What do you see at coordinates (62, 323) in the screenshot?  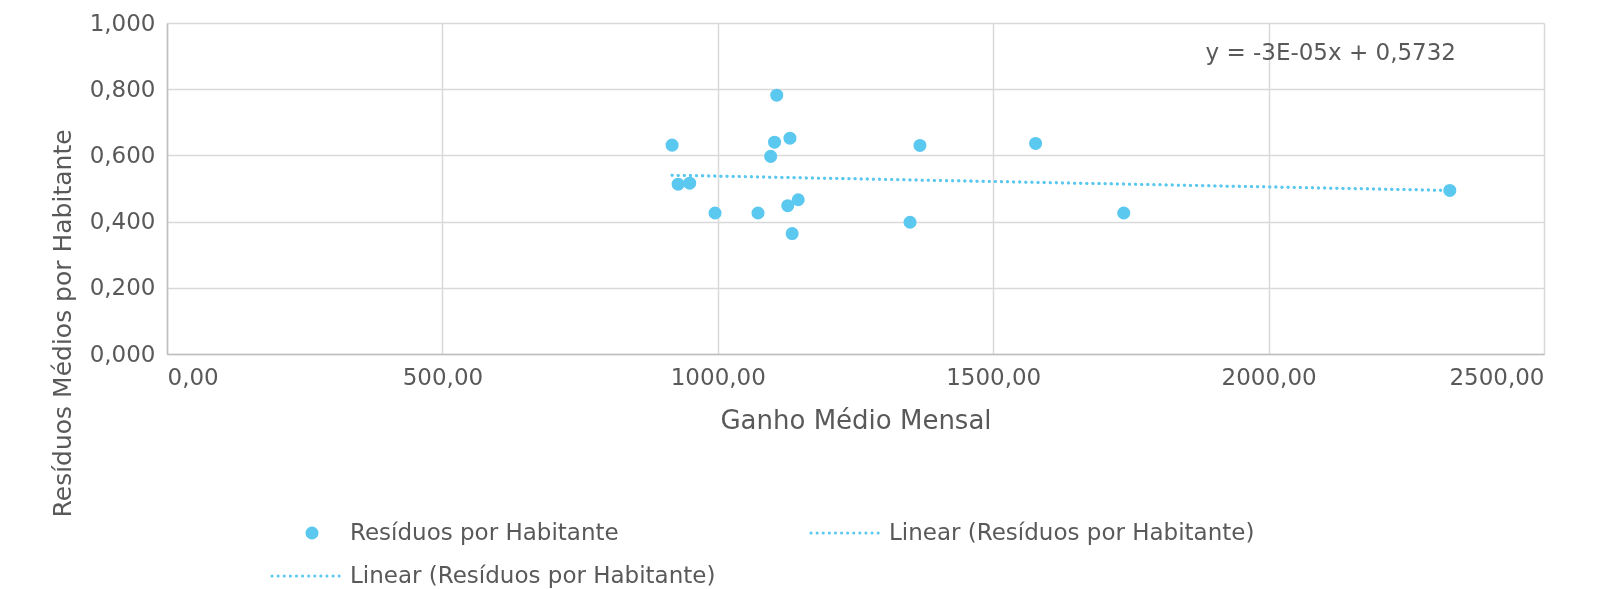 I see `y-axis-title: Resíduos Médios por Habitante` at bounding box center [62, 323].